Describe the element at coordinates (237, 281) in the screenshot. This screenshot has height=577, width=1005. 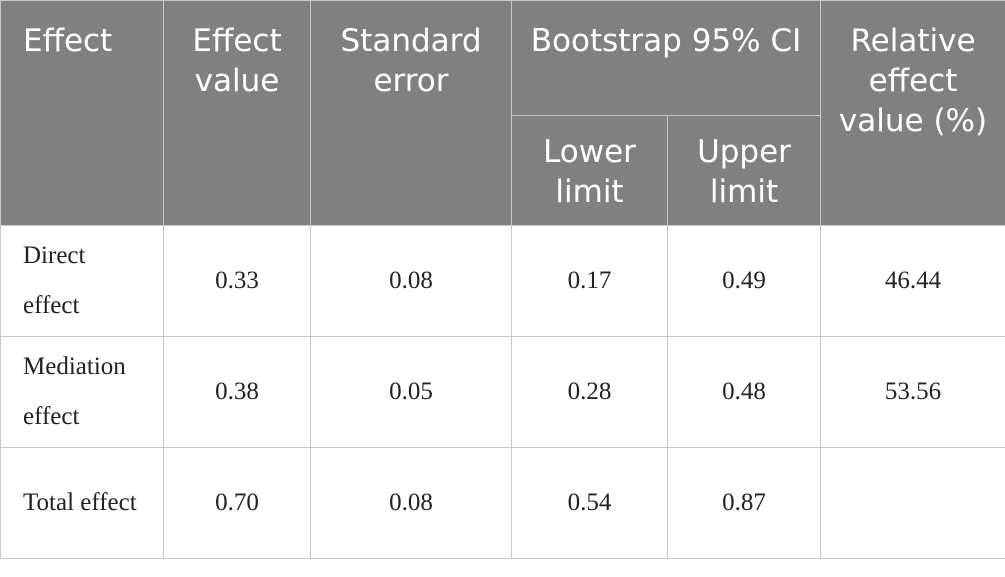
I see `table-cell: 0.33` at that location.